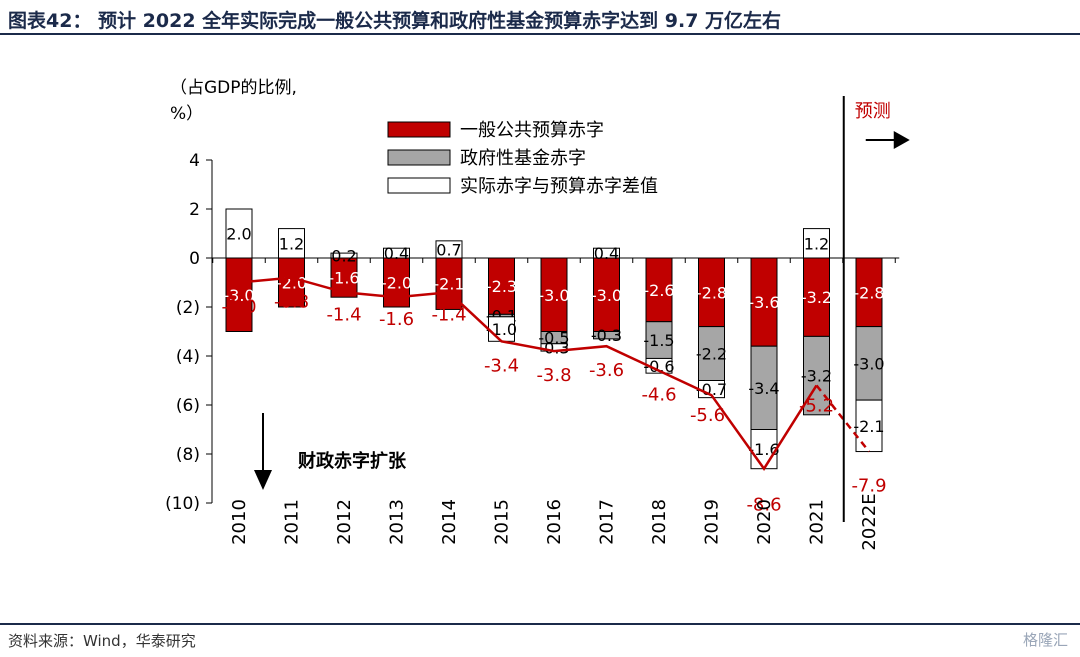 This screenshot has height=657, width=1080. I want to click on bar-value-label: 0.2, so click(343, 256).